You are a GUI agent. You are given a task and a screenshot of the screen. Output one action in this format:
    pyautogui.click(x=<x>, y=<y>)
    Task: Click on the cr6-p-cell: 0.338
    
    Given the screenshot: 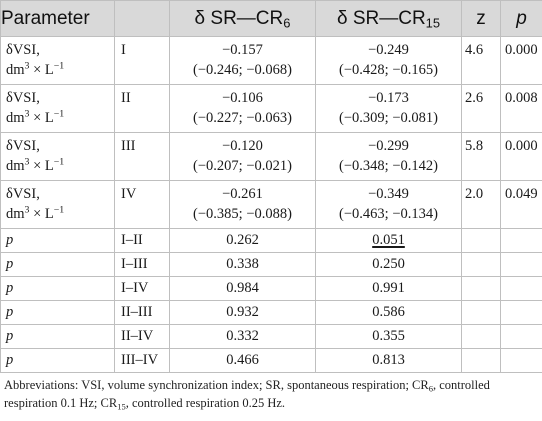 What is the action you would take?
    pyautogui.click(x=242, y=264)
    